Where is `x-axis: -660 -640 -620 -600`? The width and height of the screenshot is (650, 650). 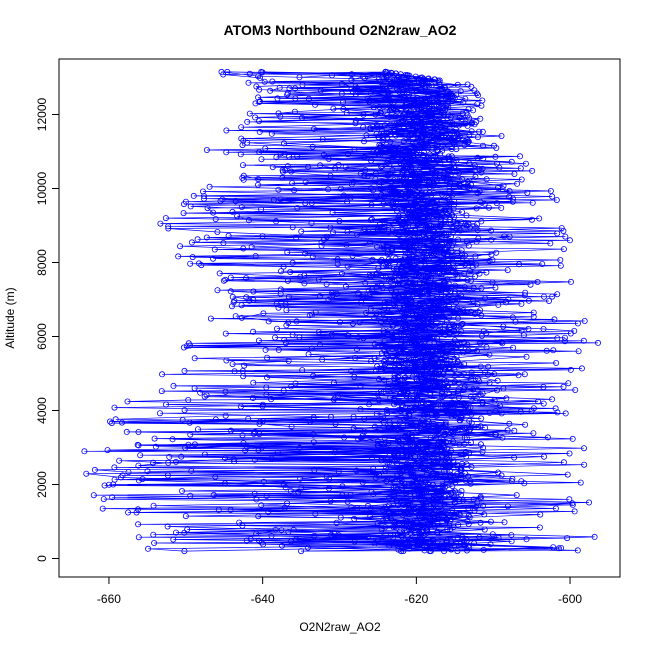 x-axis: -660 -640 -620 -600 is located at coordinates (339, 591).